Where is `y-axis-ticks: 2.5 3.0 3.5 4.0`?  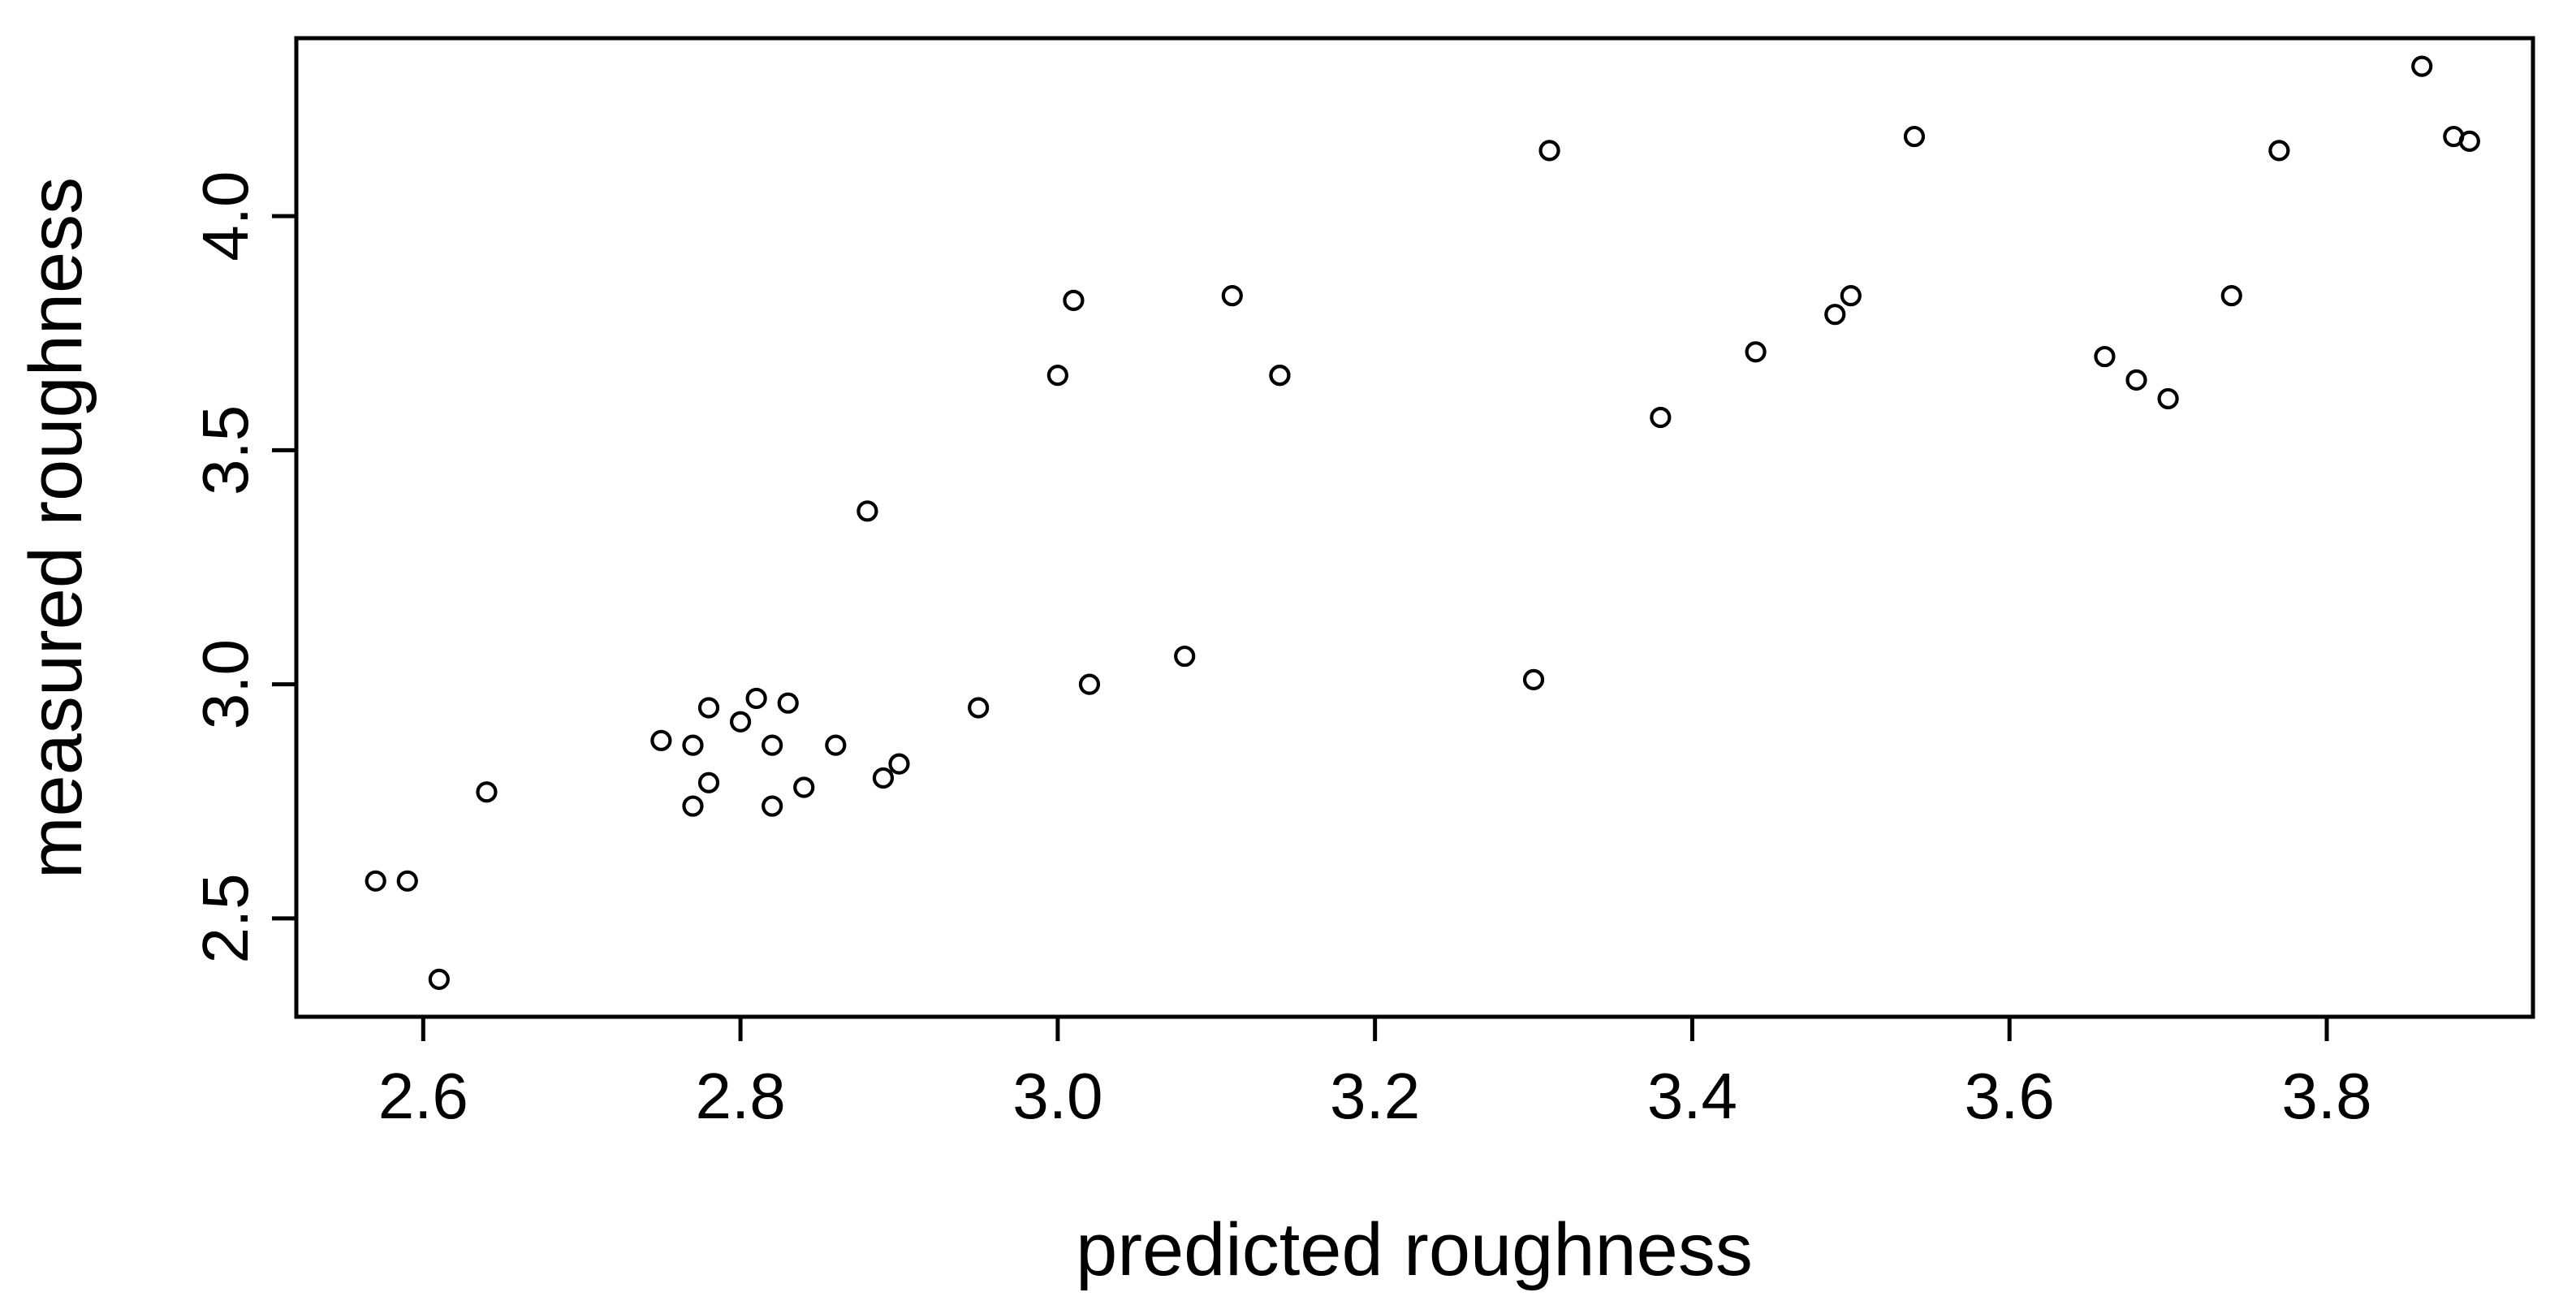 y-axis-ticks: 2.5 3.0 3.5 4.0 is located at coordinates (242, 567).